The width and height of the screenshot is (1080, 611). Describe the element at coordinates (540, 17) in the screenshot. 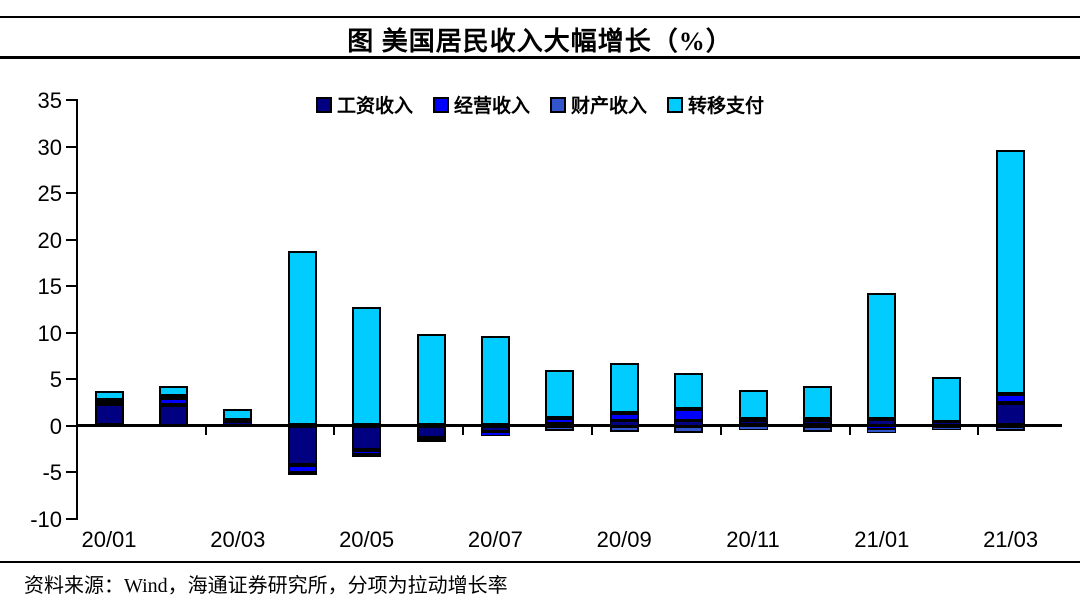

I see `top-divider` at that location.